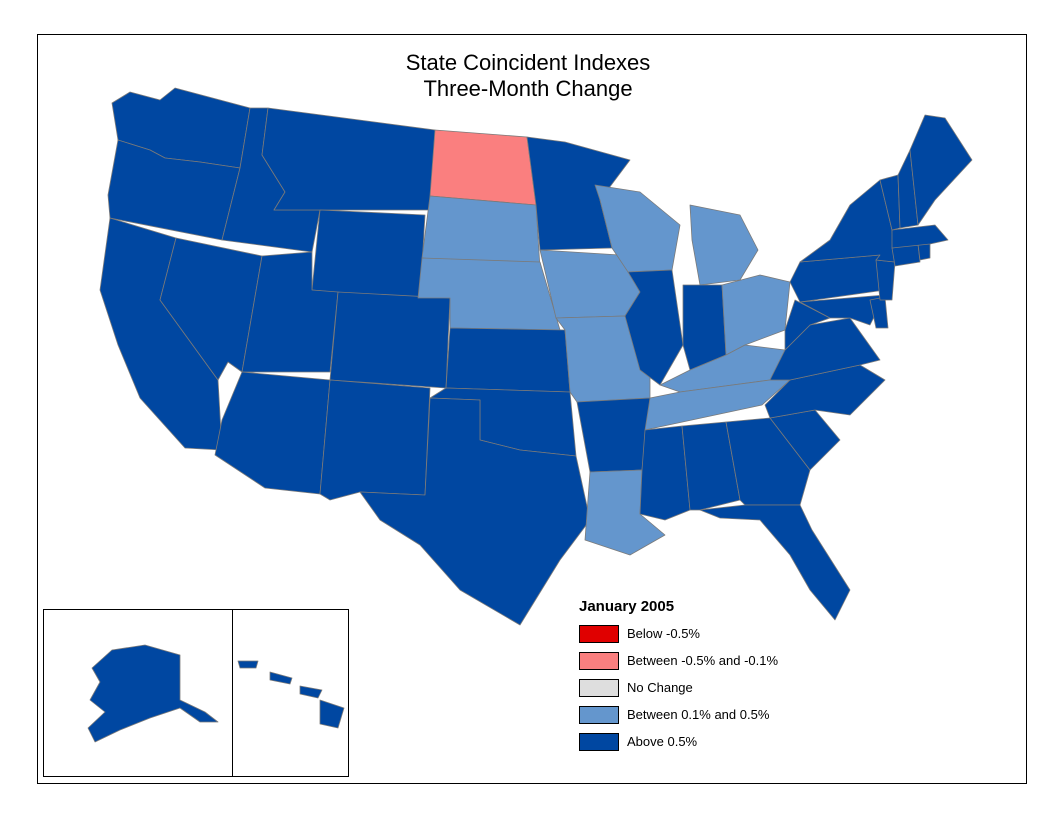 The height and width of the screenshot is (816, 1056). Describe the element at coordinates (711, 466) in the screenshot. I see `state-al` at that location.